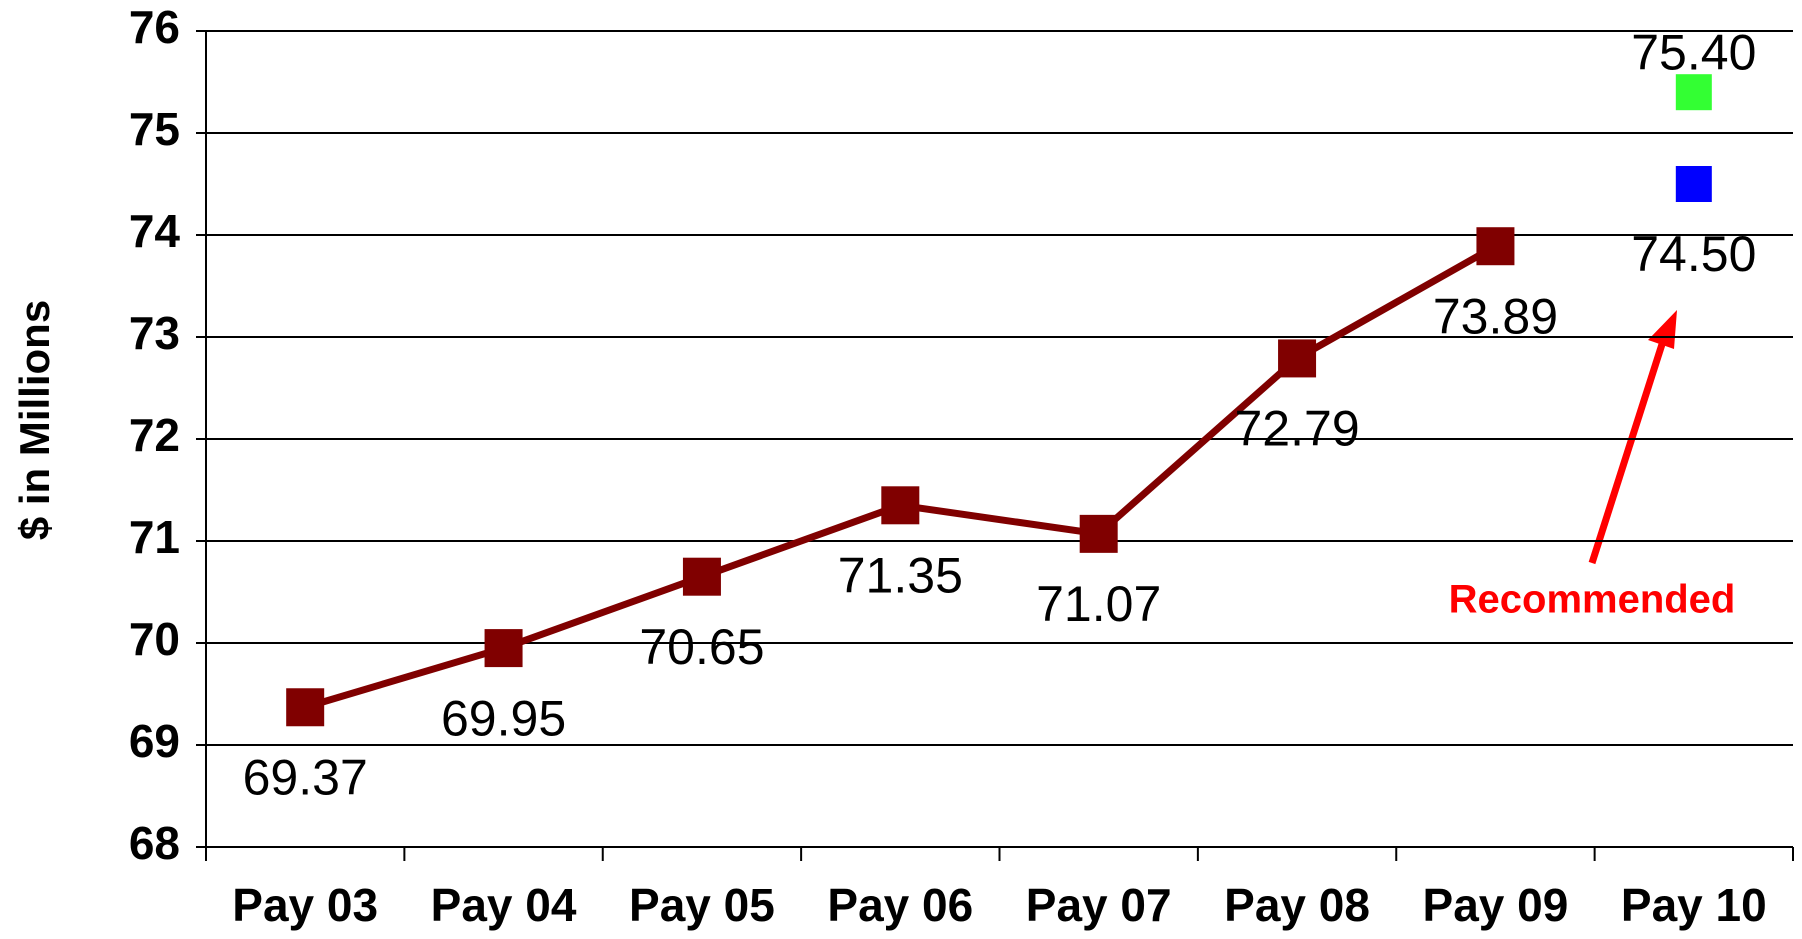  Describe the element at coordinates (154, 27) in the screenshot. I see `y-tick-label: 76` at that location.